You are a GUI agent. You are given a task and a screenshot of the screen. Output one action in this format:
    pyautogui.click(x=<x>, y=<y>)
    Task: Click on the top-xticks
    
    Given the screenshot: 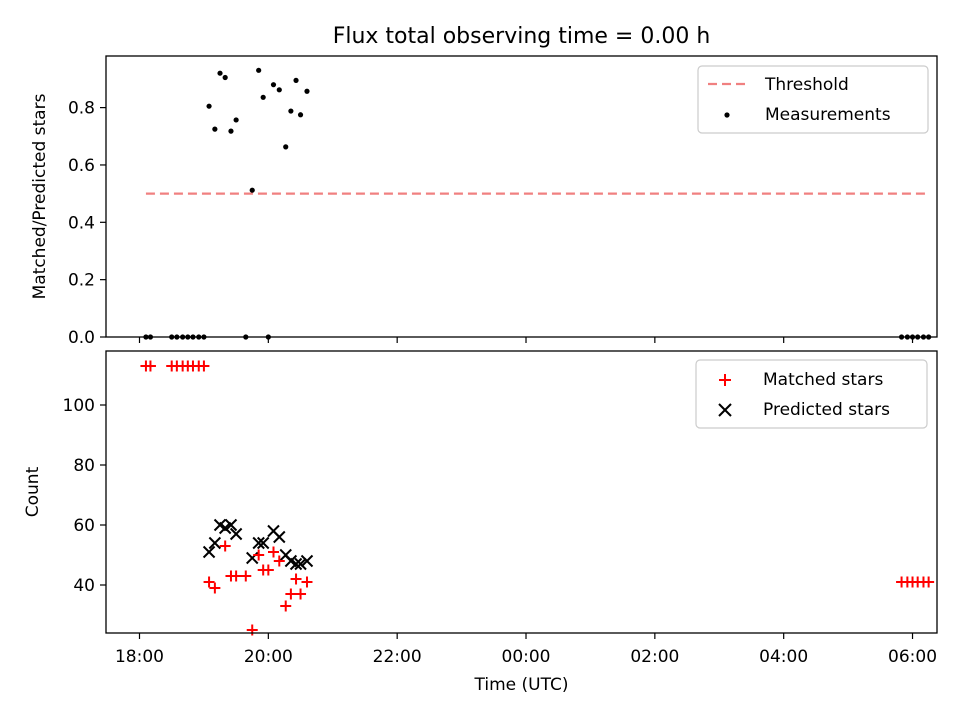 What is the action you would take?
    pyautogui.click(x=526, y=340)
    